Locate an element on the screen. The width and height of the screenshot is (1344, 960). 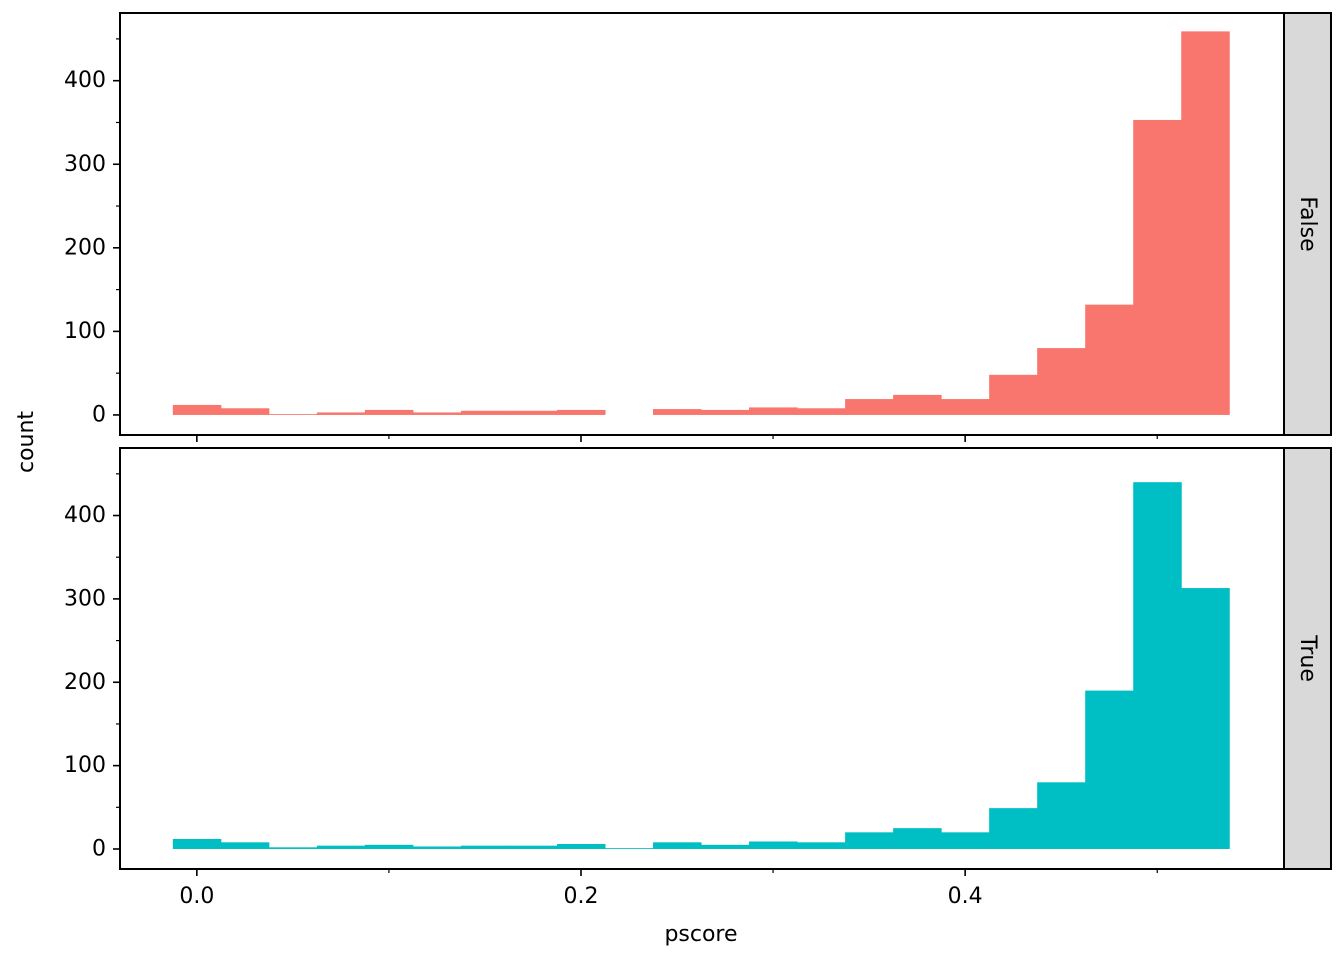
x-tick-label: 0.0 is located at coordinates (196, 896).